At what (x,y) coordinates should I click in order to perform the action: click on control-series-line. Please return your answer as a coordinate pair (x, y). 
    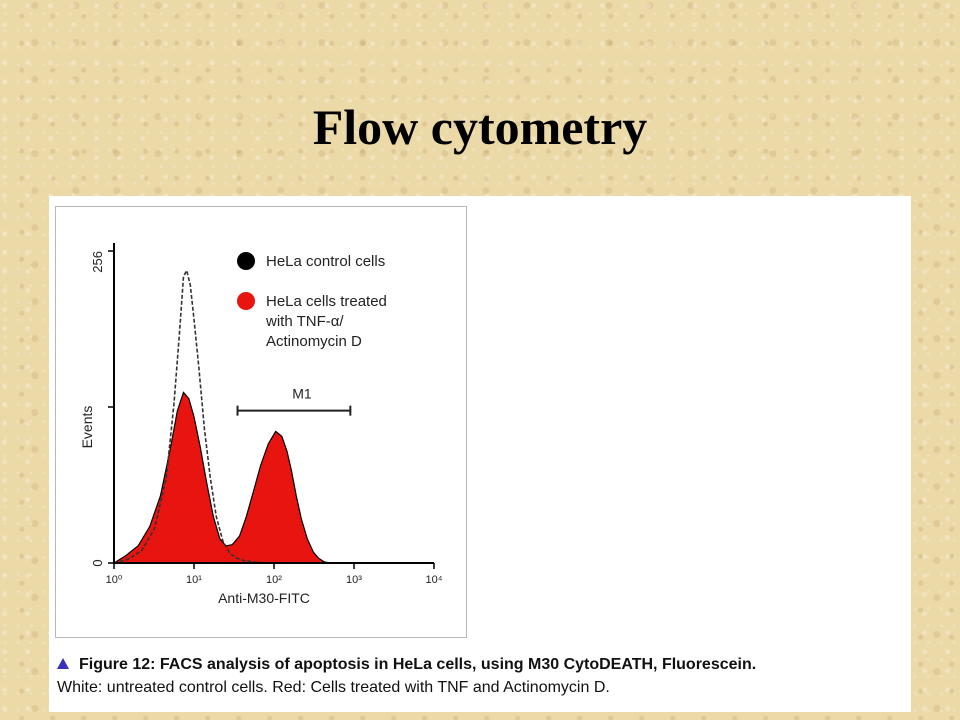
    Looking at the image, I should click on (193, 416).